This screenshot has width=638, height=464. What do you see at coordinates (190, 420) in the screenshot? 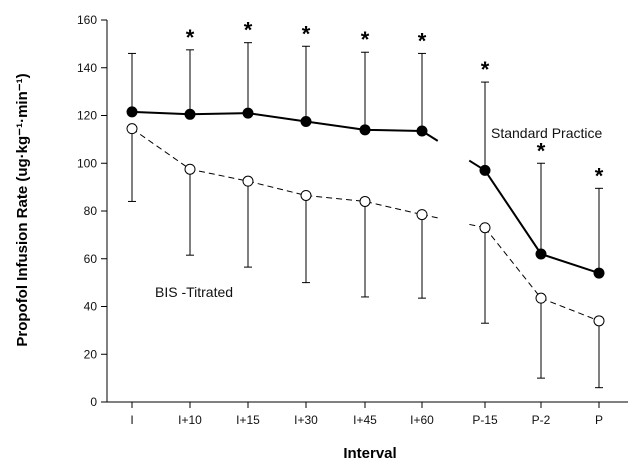
I see `x-tick-label: I+10` at bounding box center [190, 420].